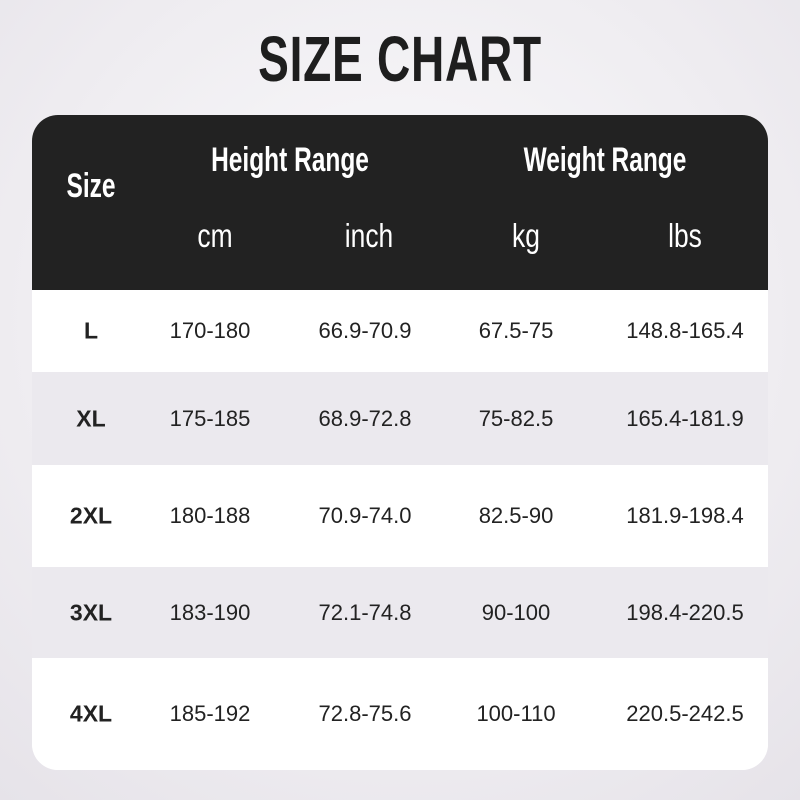 The height and width of the screenshot is (800, 800). I want to click on cell-size: 3XL, so click(91, 612).